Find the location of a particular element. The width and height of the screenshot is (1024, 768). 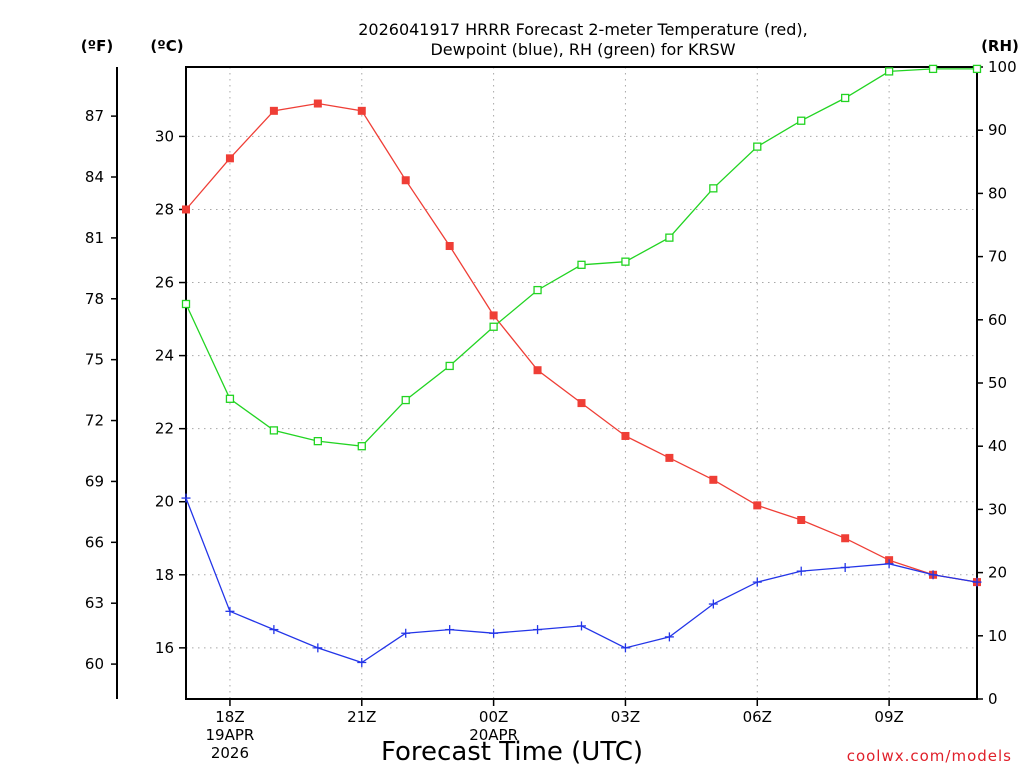

celsius-tick-label: 28 is located at coordinates (164, 209).